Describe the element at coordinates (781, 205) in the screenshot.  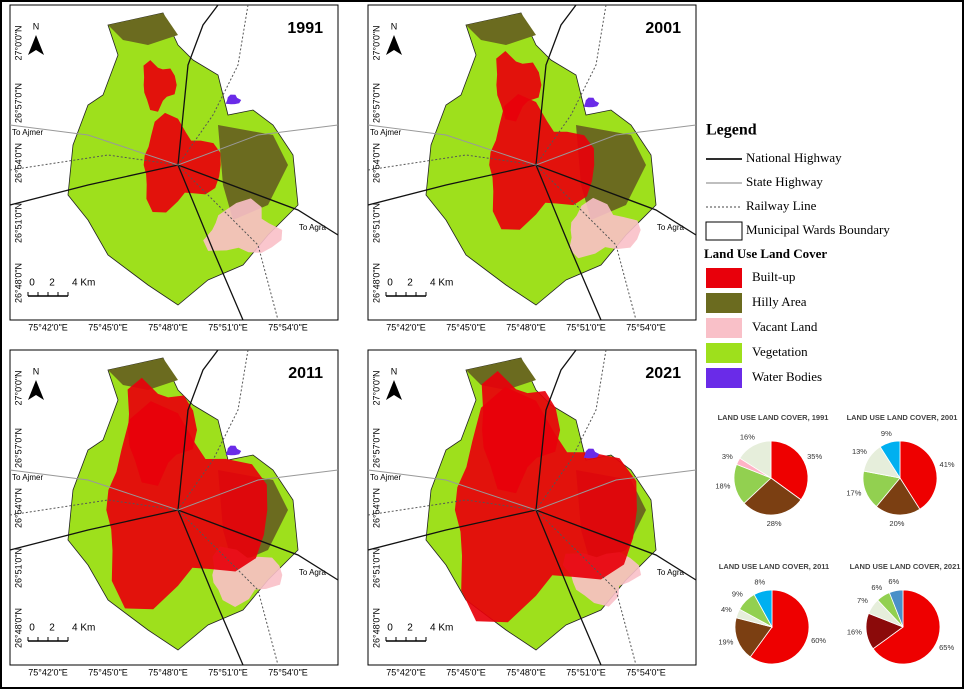
I see `legend-label: Railway Line` at that location.